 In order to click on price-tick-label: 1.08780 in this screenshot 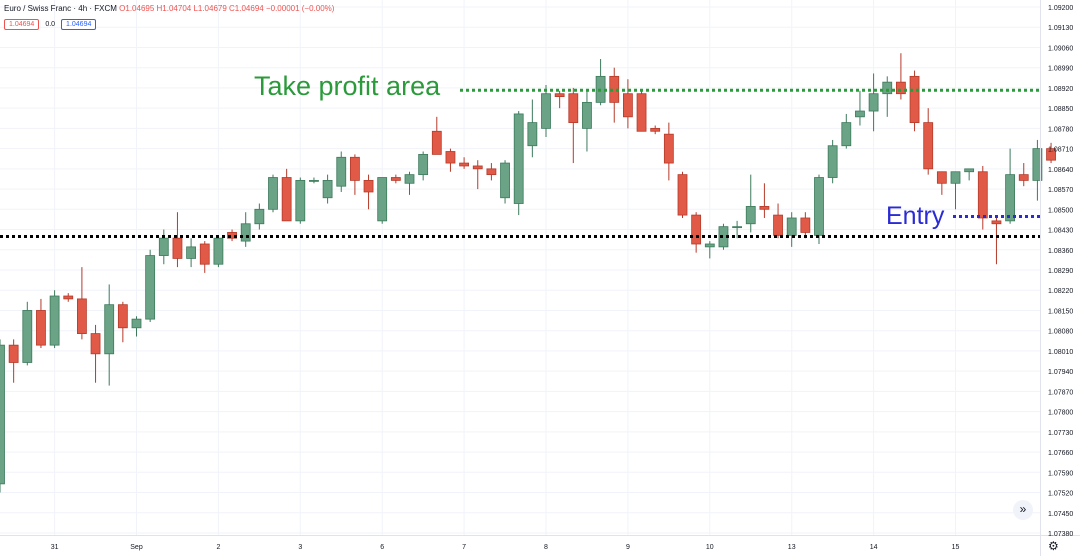, I will do `click(1060, 129)`.